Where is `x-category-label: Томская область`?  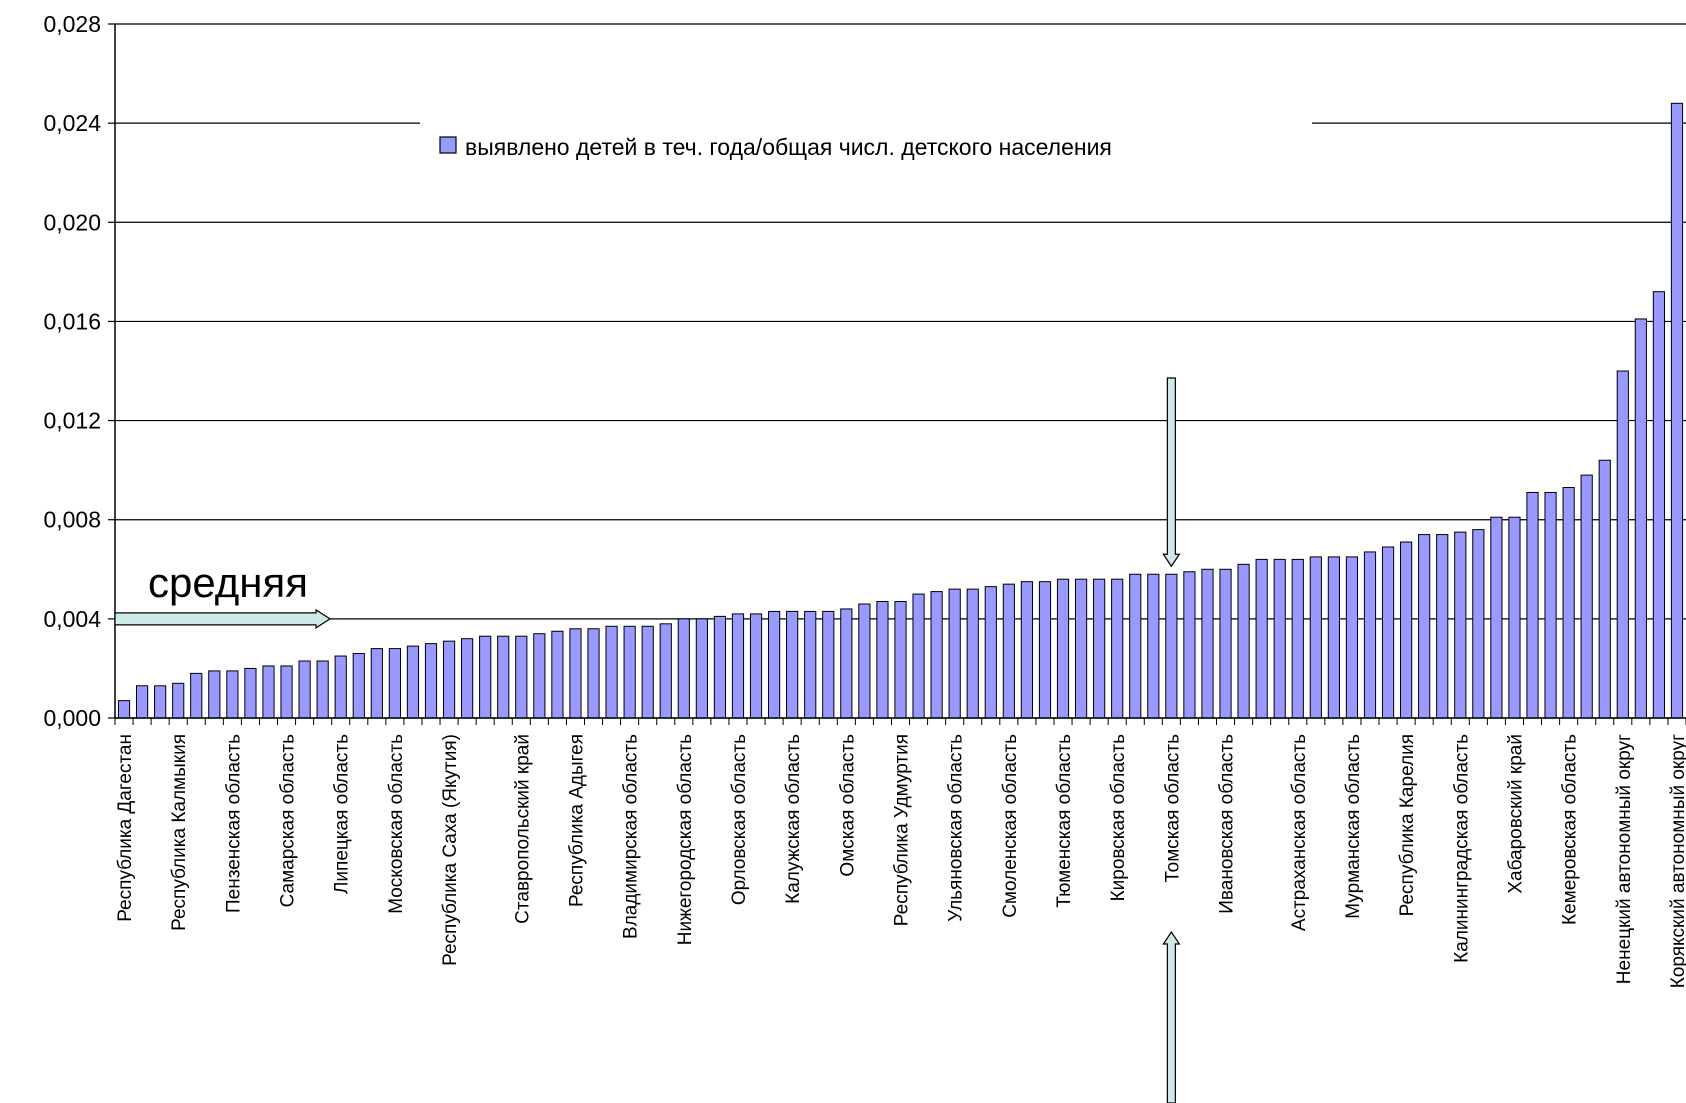
x-category-label: Томская область is located at coordinates (1172, 808).